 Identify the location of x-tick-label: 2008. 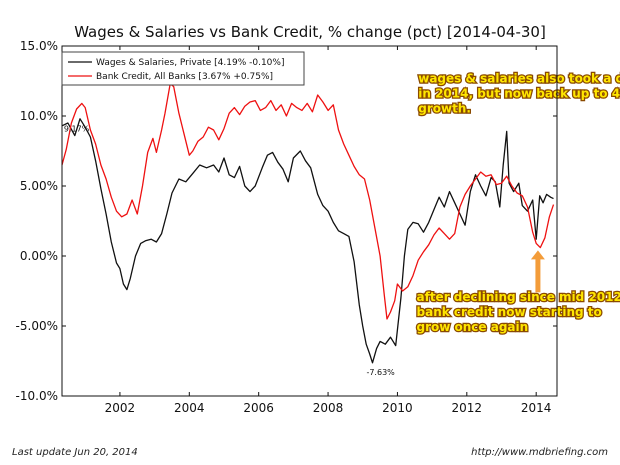
(328, 408).